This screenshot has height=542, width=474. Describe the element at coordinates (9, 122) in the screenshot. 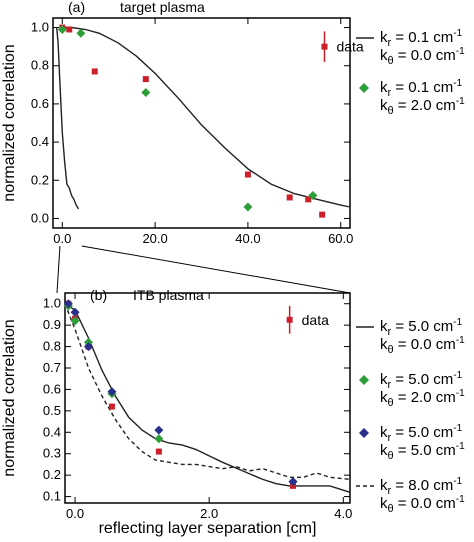

I see `panel-a-ylabel: normalized correlation` at that location.